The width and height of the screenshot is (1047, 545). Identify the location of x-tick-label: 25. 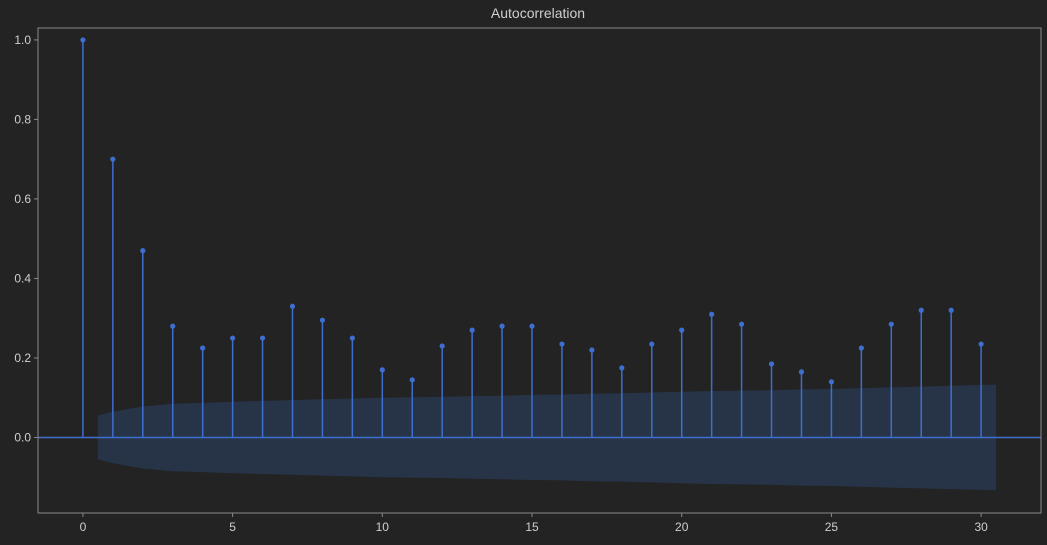
(832, 527).